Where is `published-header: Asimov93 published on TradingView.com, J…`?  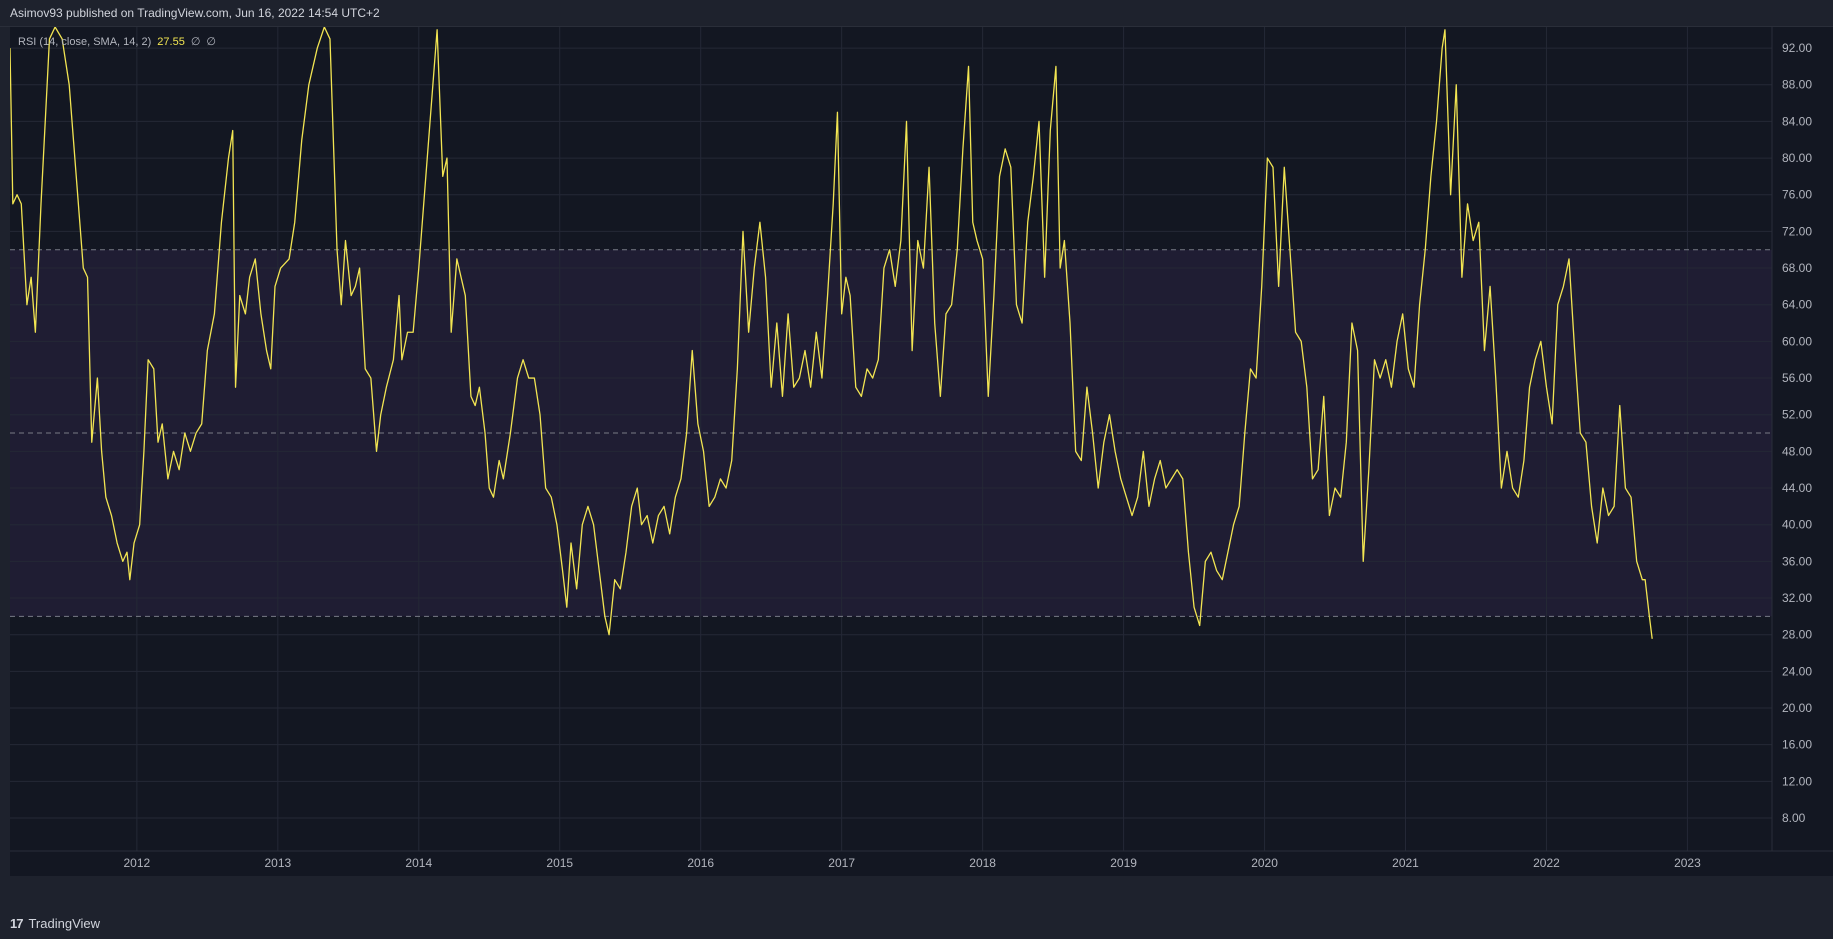 published-header: Asimov93 published on TradingView.com, J… is located at coordinates (916, 13).